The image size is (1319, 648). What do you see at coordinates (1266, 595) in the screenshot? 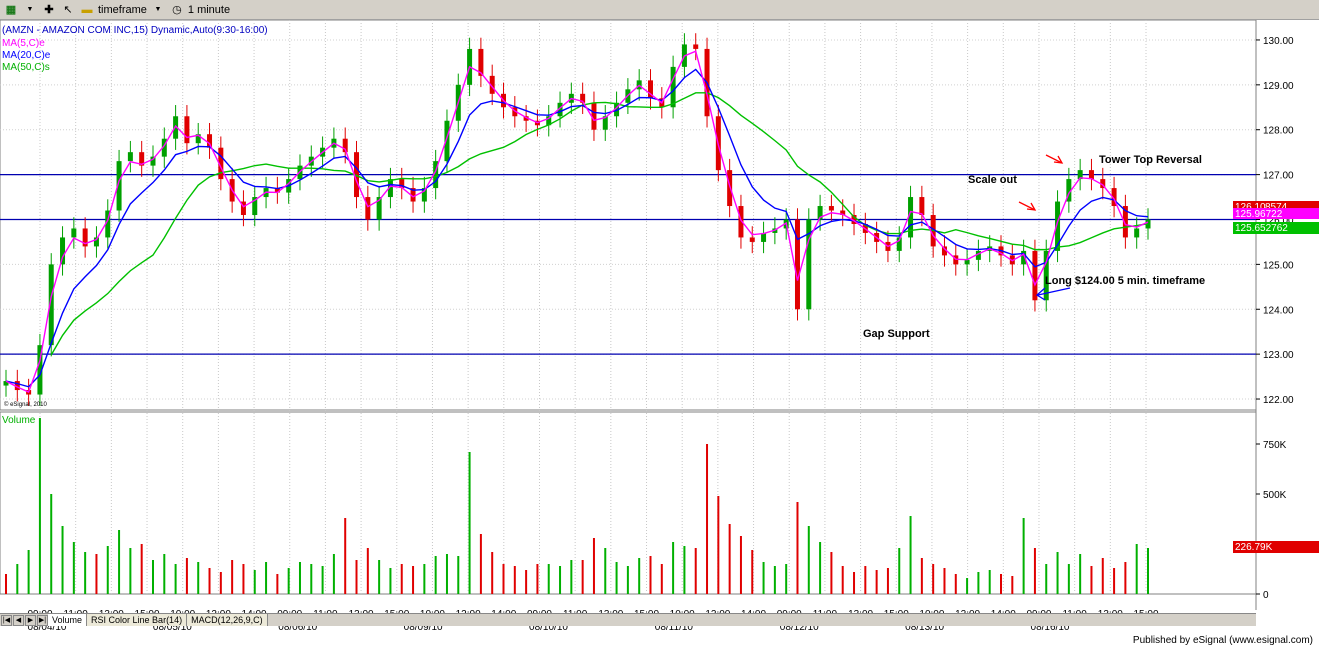
I see `volume-tick-label: 0` at bounding box center [1266, 595].